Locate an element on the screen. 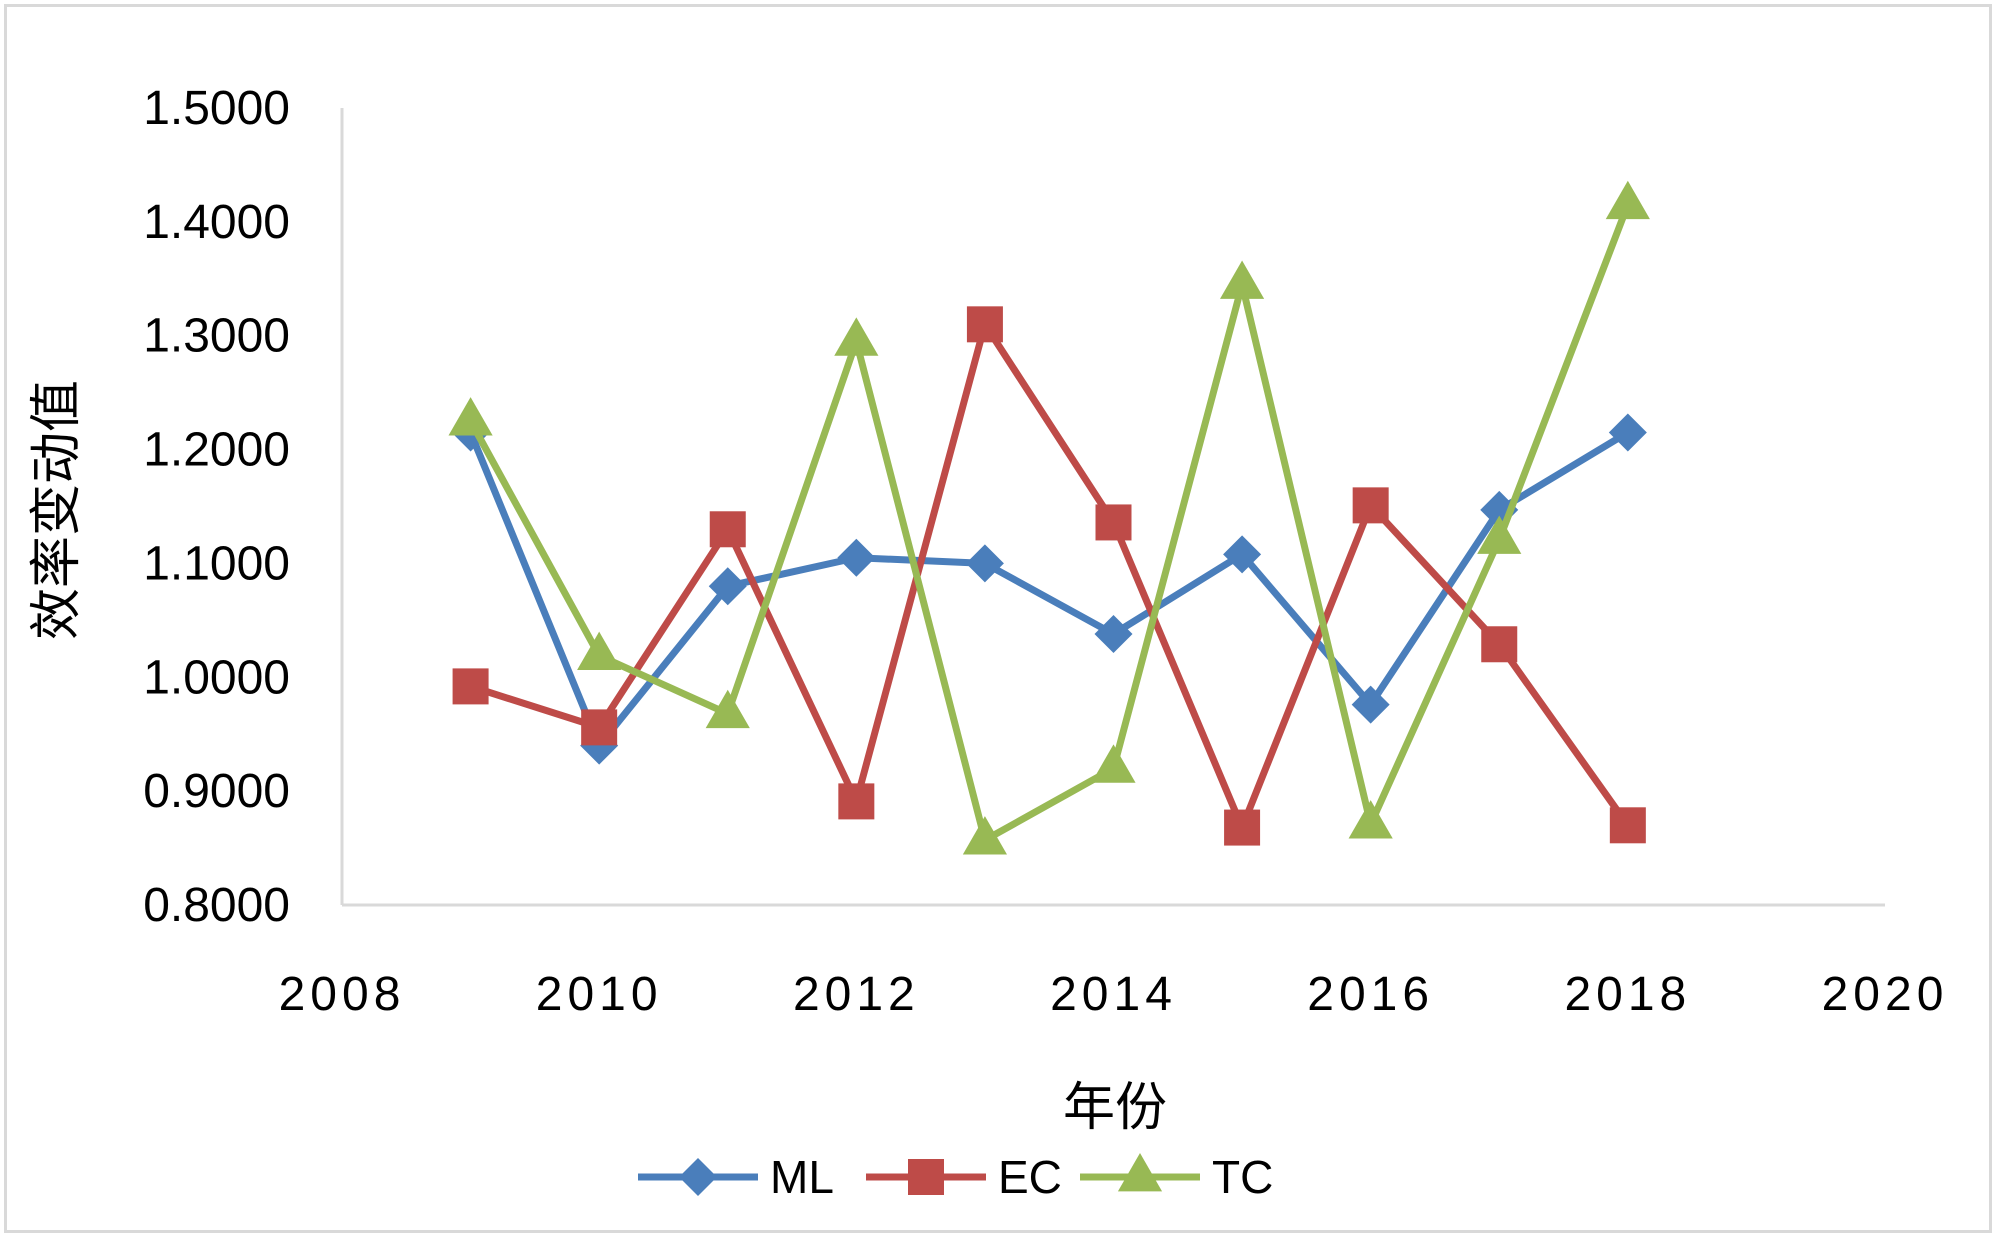 The width and height of the screenshot is (2000, 1241). legend: ML EC TC is located at coordinates (955, 1177).